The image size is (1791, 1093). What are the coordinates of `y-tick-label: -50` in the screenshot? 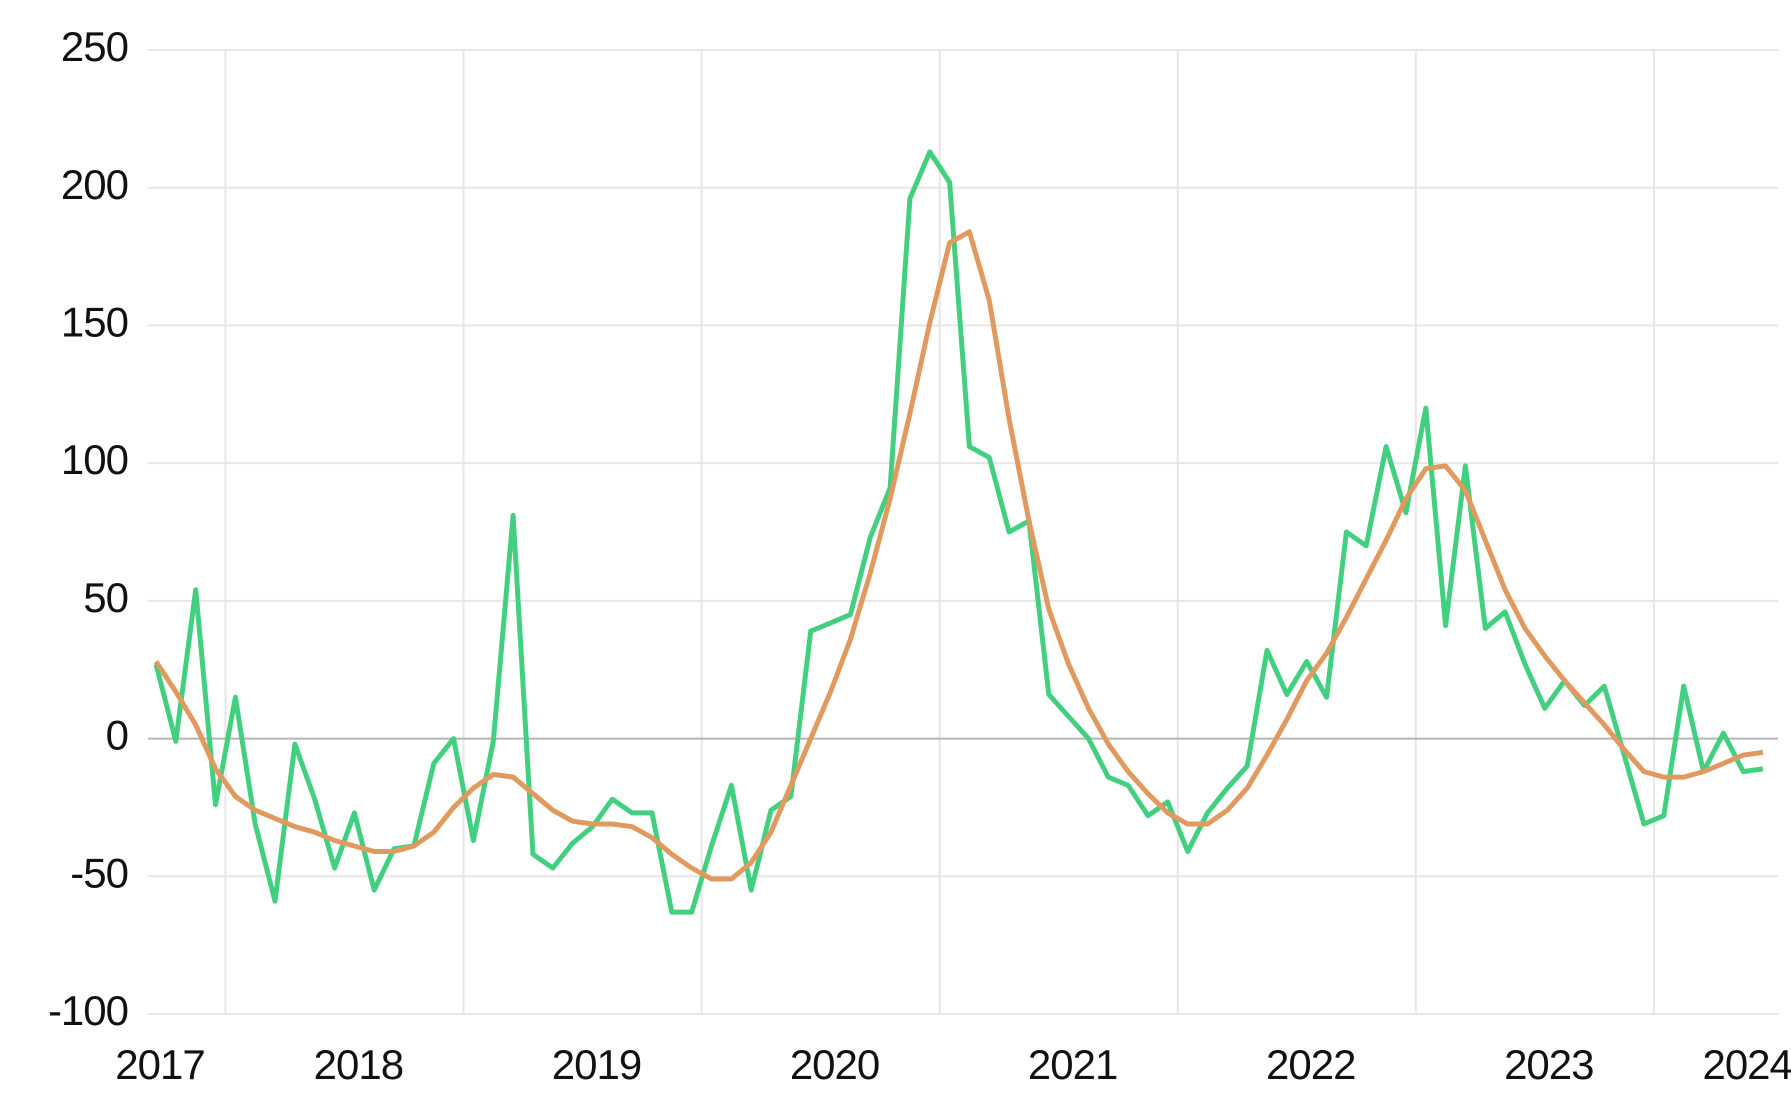 It's located at (99, 872).